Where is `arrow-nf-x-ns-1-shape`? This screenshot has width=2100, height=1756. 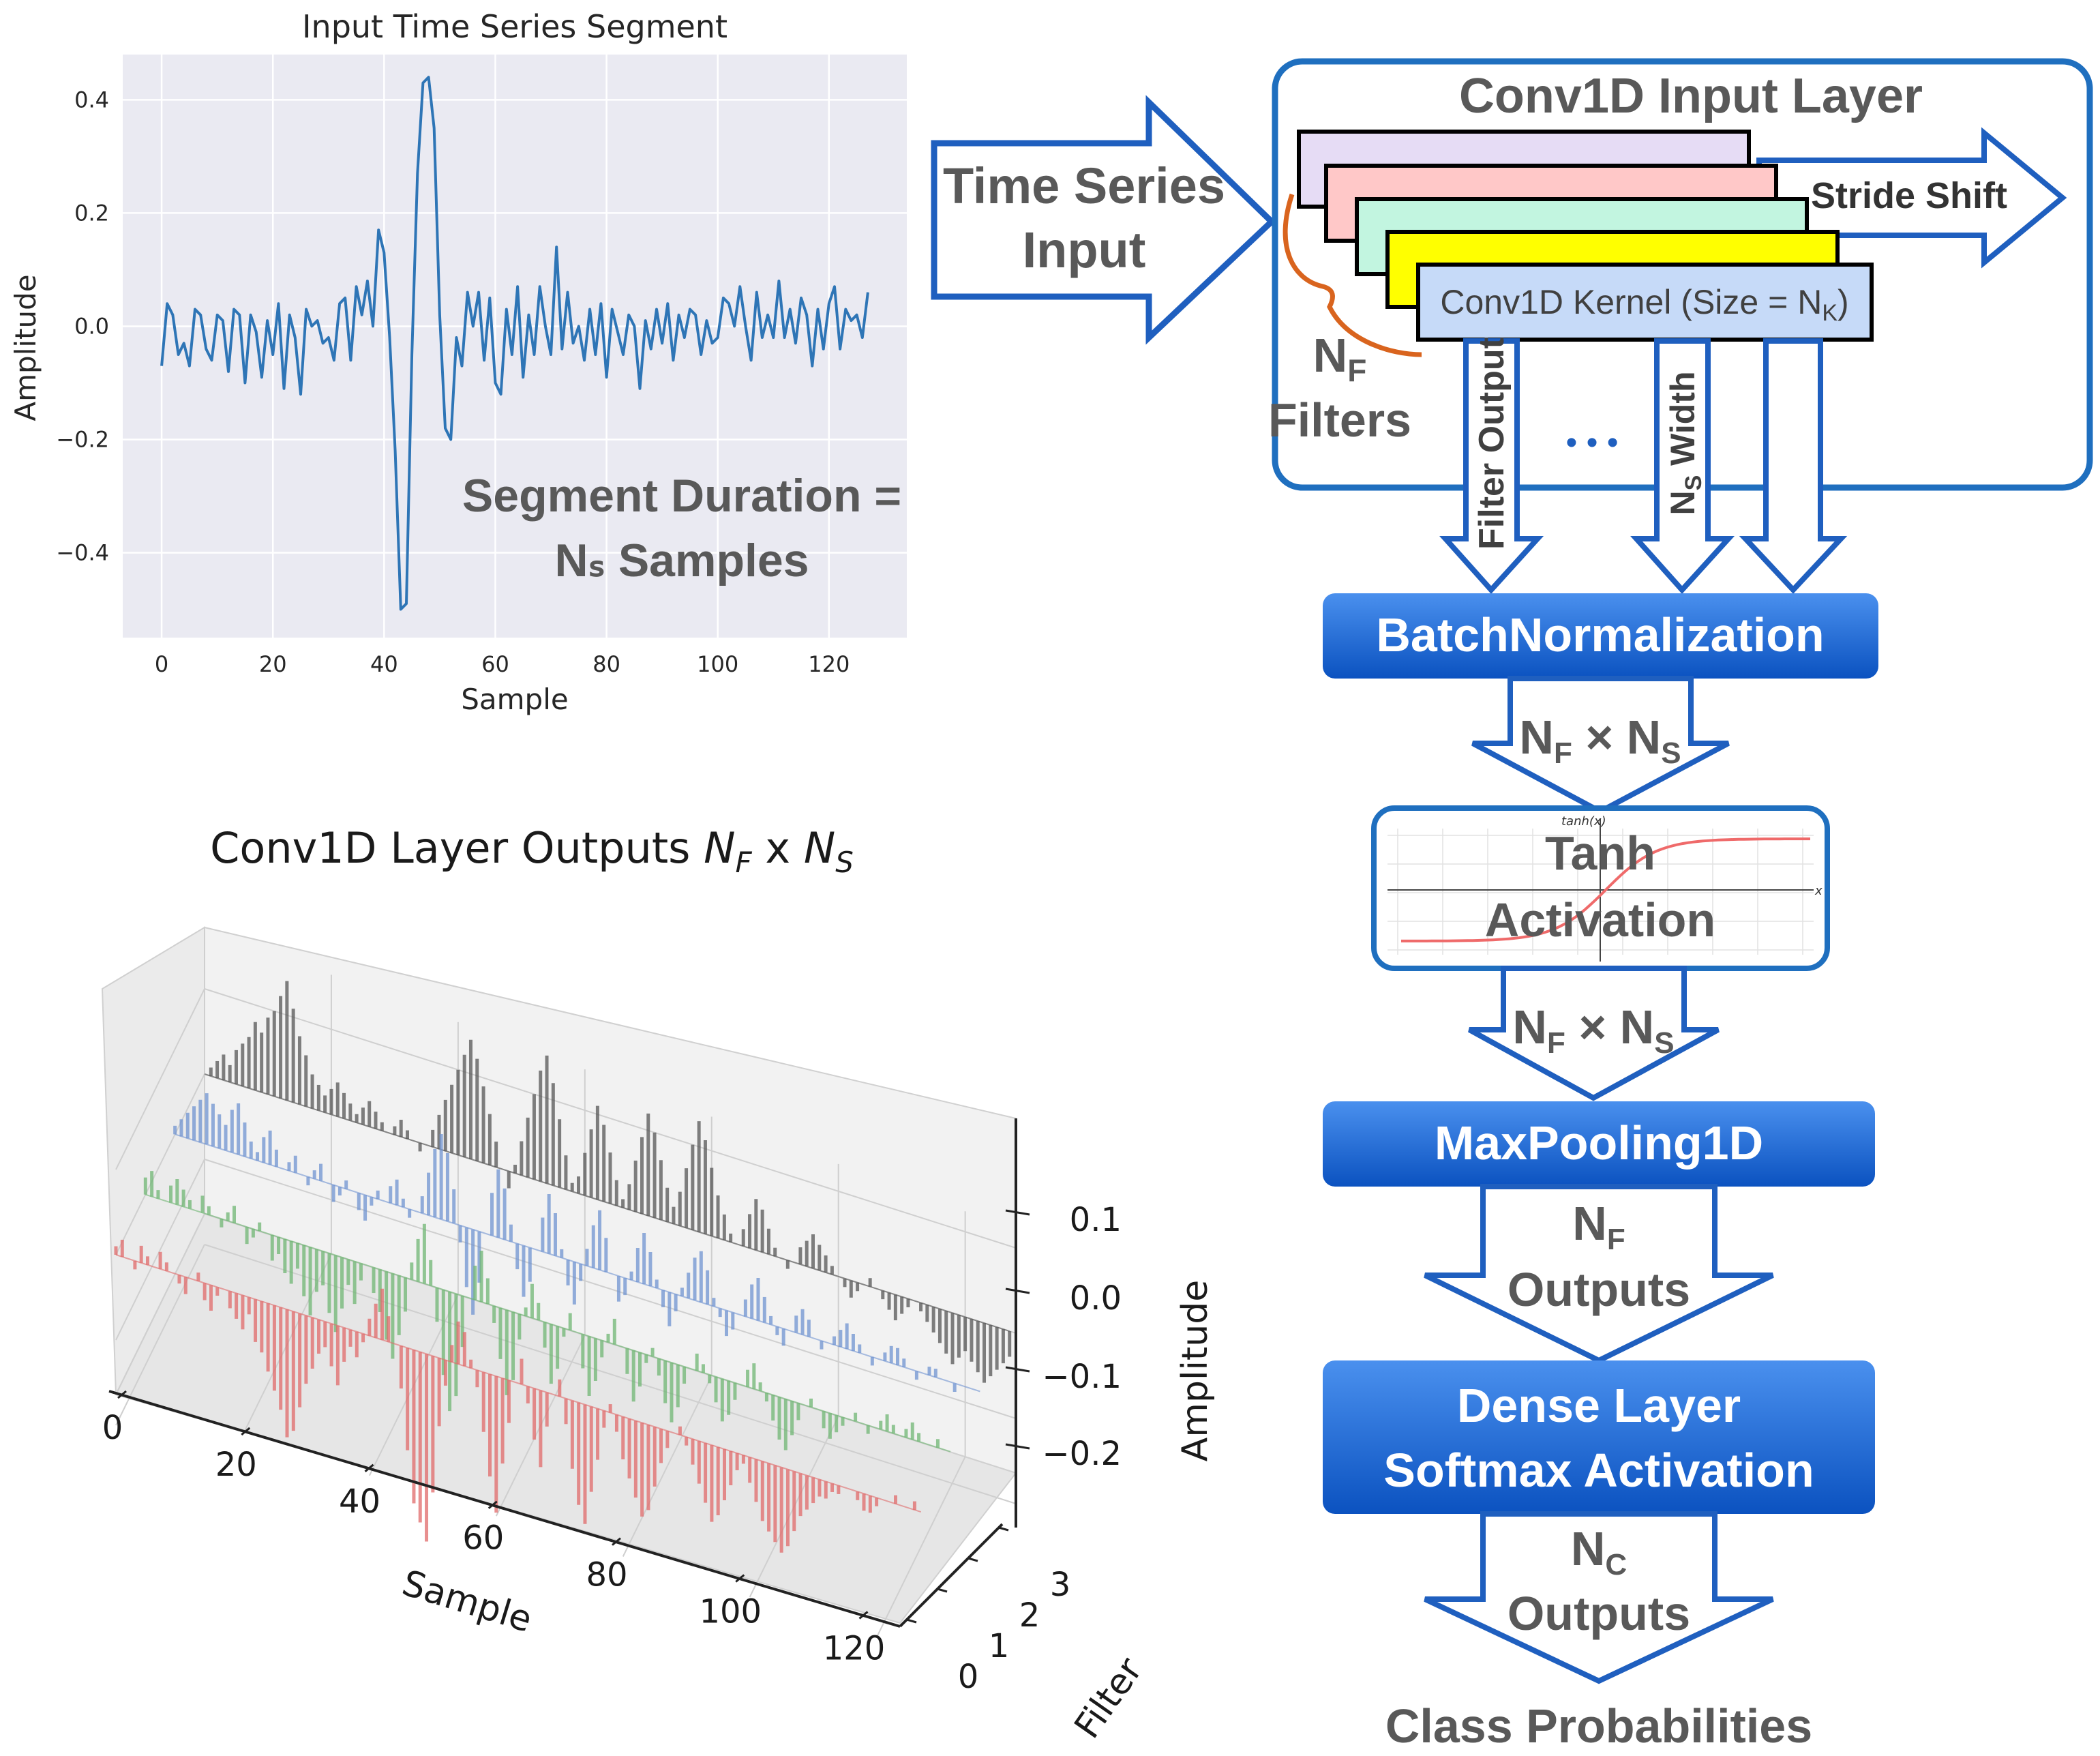 arrow-nf-x-ns-1-shape is located at coordinates (1600, 745).